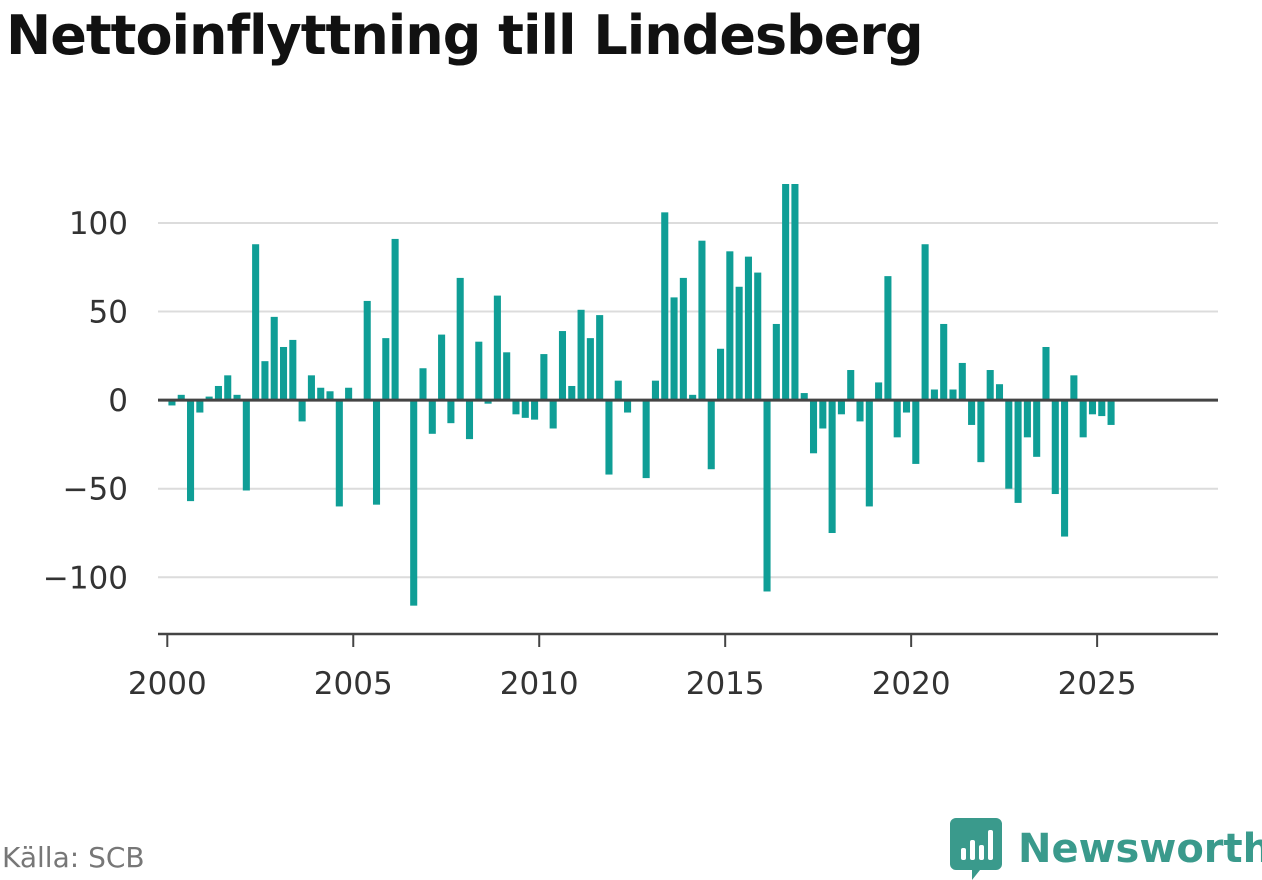  What do you see at coordinates (118, 401) in the screenshot?
I see `y-tick-label: 0` at bounding box center [118, 401].